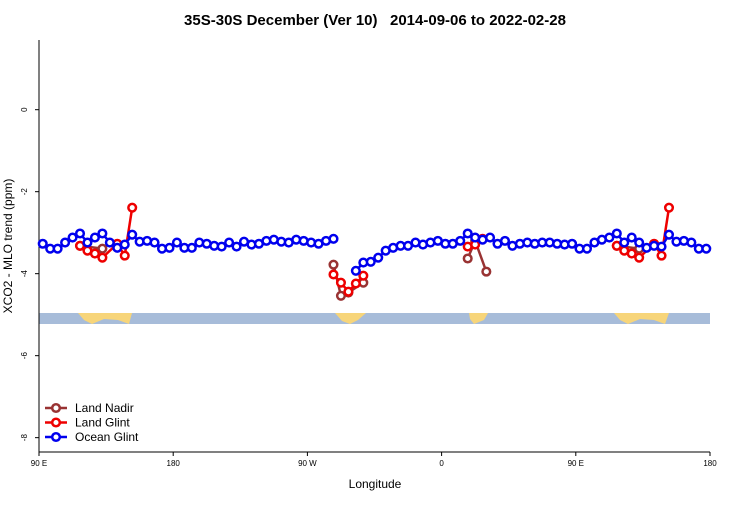 The height and width of the screenshot is (505, 750). I want to click on y-axis-label: XCO2 - MLO trend (ppm), so click(8, 246).